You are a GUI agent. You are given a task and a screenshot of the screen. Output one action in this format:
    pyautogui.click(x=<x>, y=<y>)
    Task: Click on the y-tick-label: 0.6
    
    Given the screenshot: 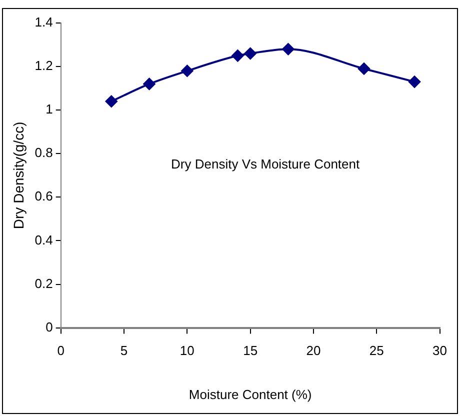 What is the action you would take?
    pyautogui.click(x=43, y=196)
    